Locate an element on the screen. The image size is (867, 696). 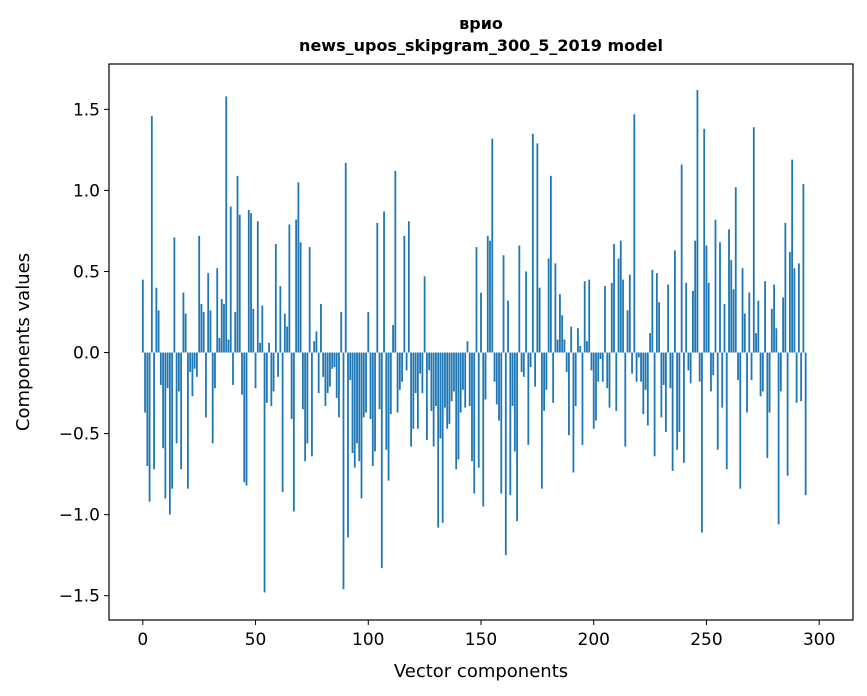
y-tick-label: 1.0 is located at coordinates (86, 191).